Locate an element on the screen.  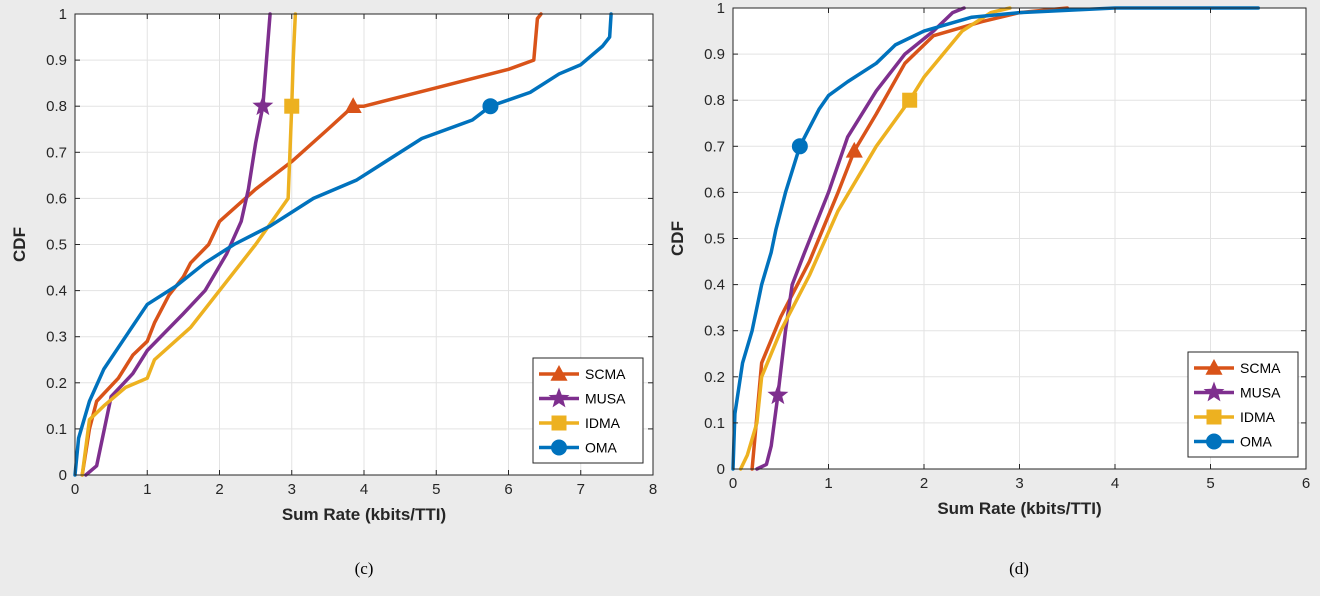
x-tick-label: 8 is located at coordinates (653, 489).